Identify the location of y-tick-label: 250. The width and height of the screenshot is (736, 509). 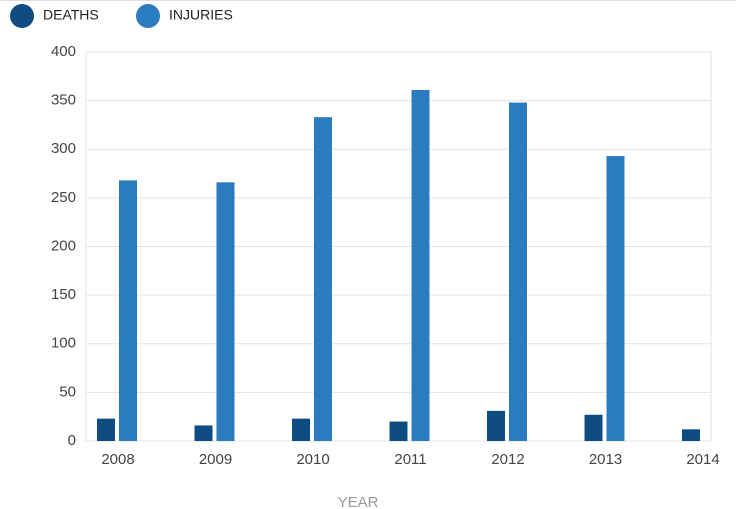
(63, 197).